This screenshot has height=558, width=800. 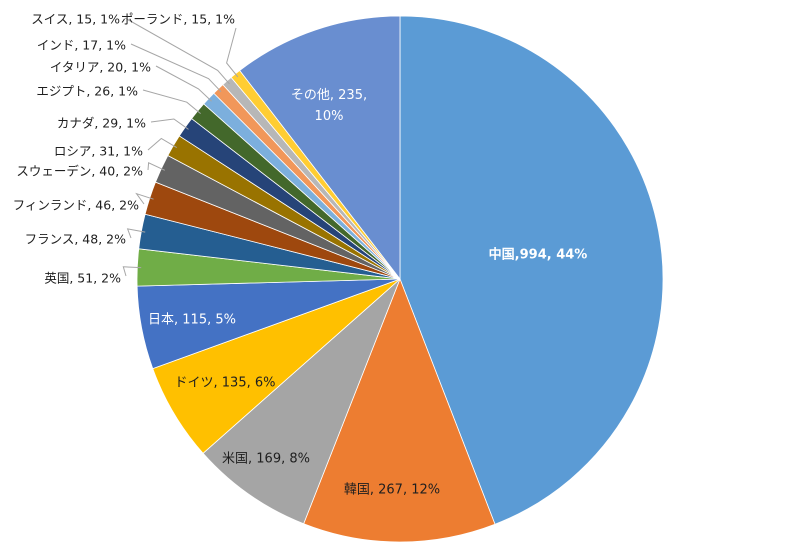 What do you see at coordinates (192, 320) in the screenshot?
I see `data-label-4: 日本, 115, 5%` at bounding box center [192, 320].